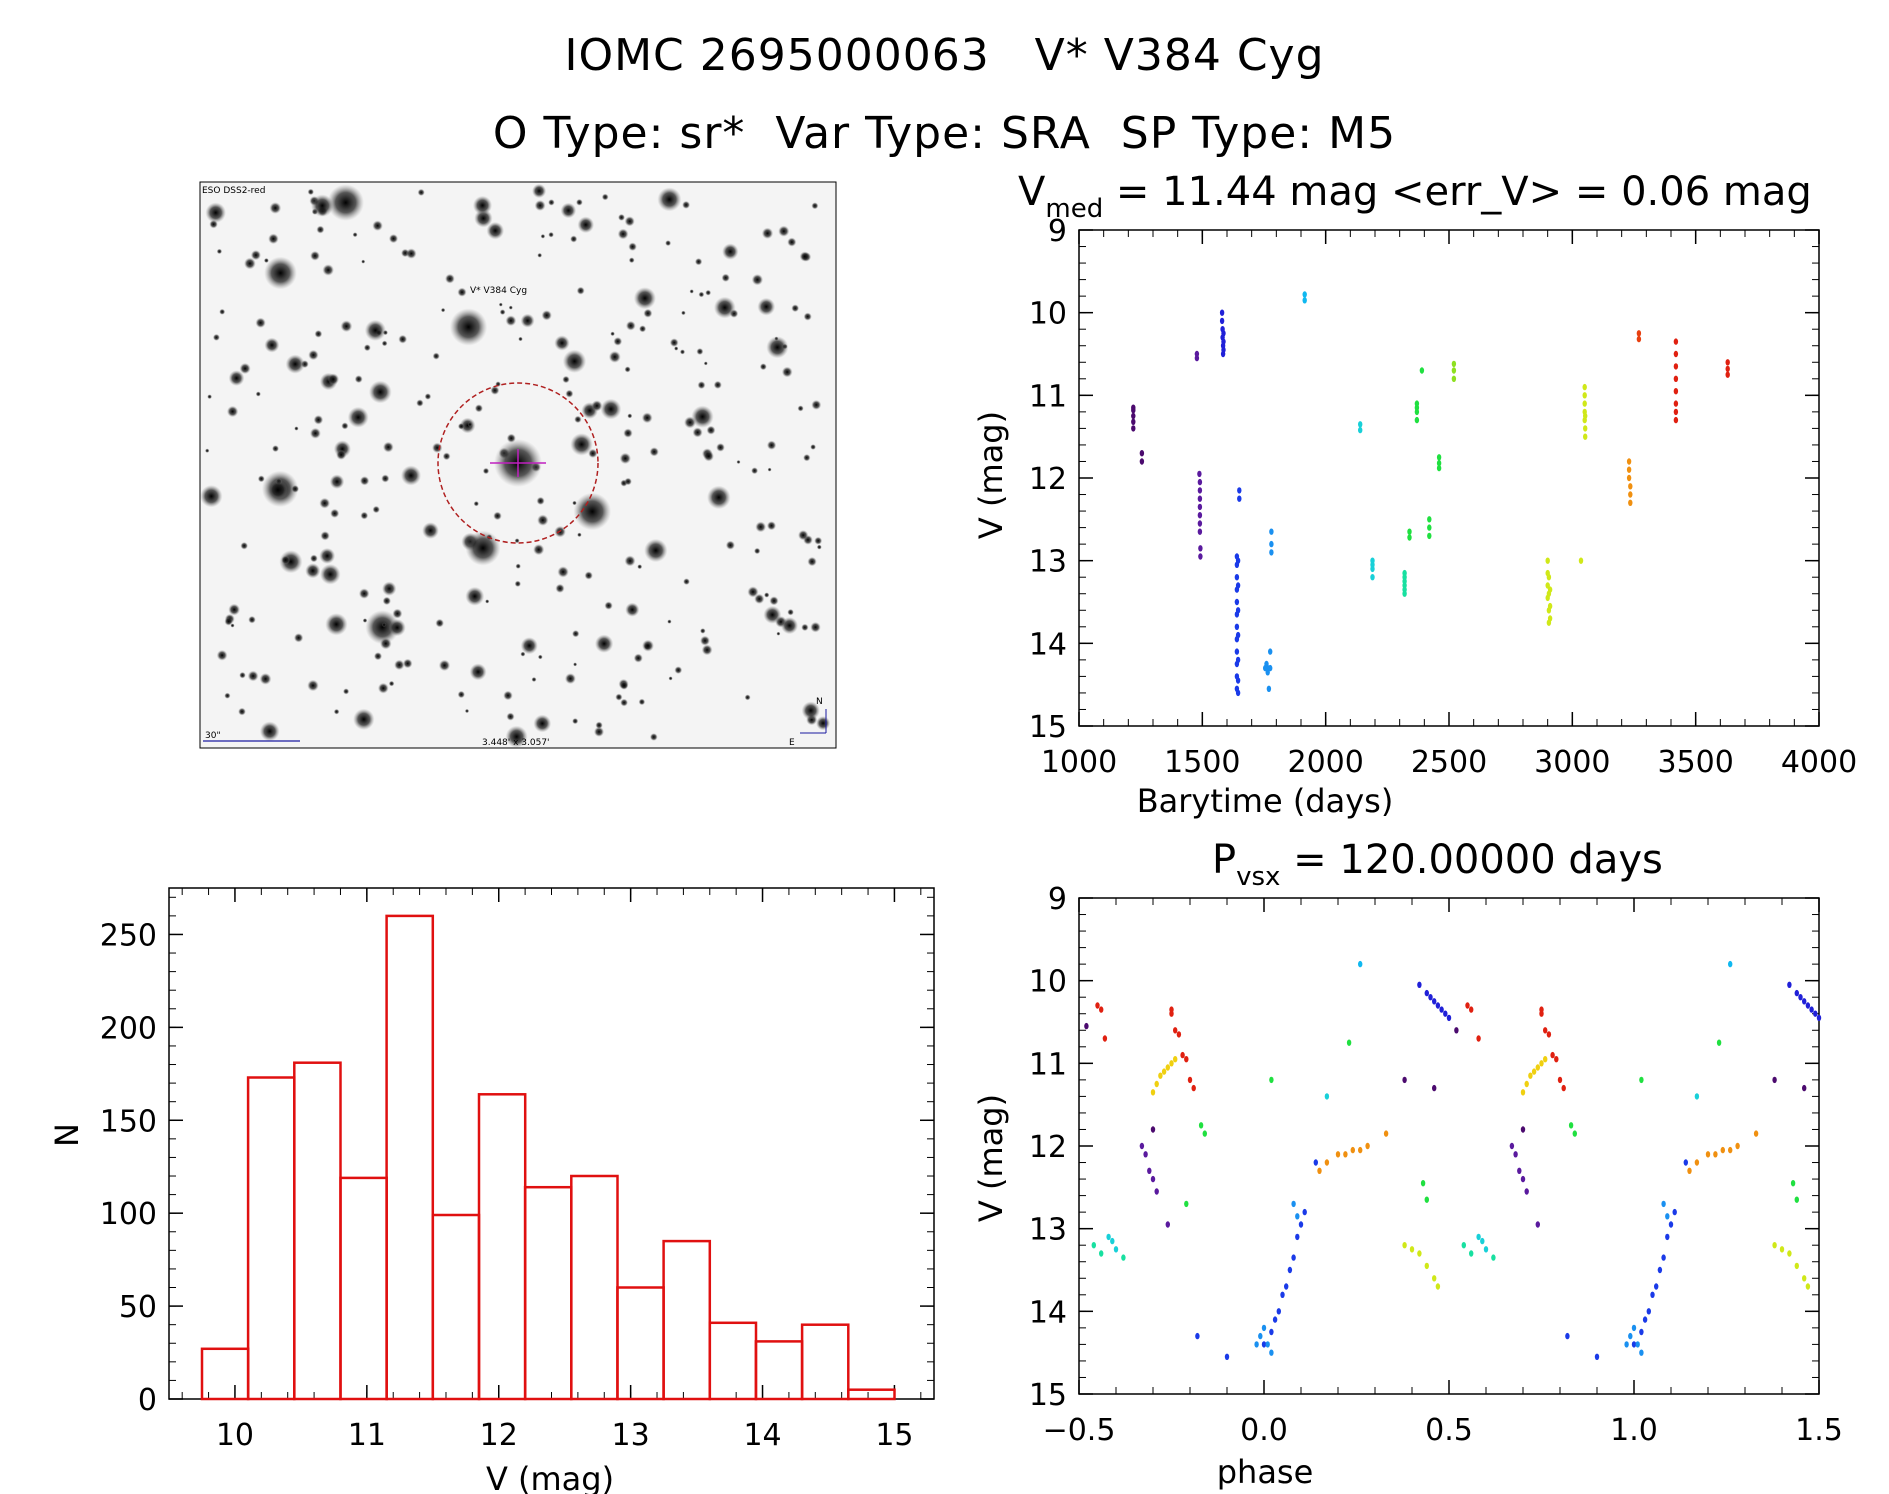 The width and height of the screenshot is (1889, 1494). I want to click on plot-frame, so click(1449, 1146).